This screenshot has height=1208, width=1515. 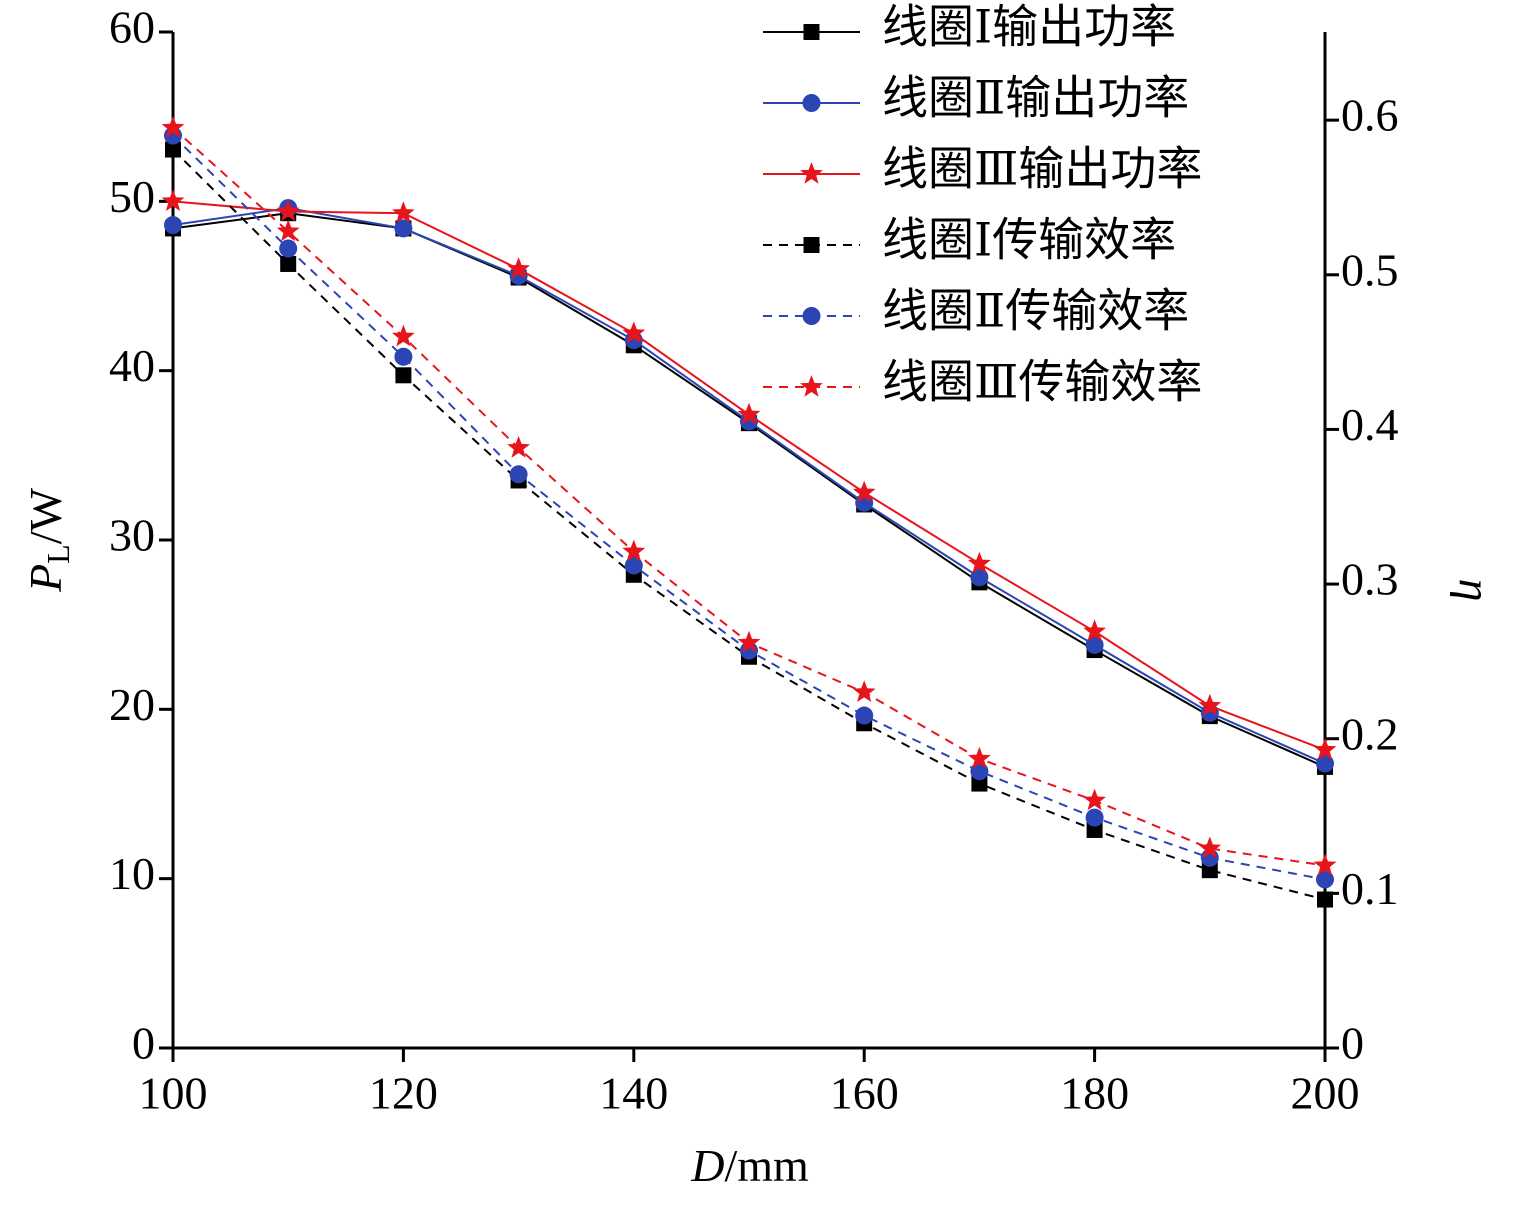 I want to click on y-label-unit: /W, so click(x=45, y=515).